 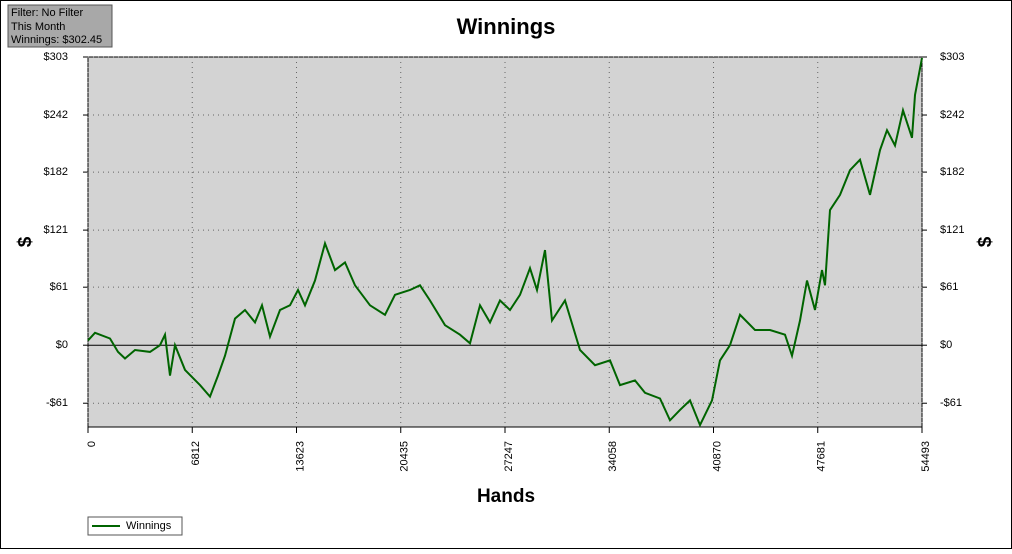 What do you see at coordinates (717, 456) in the screenshot?
I see `x-tick-label: 40870` at bounding box center [717, 456].